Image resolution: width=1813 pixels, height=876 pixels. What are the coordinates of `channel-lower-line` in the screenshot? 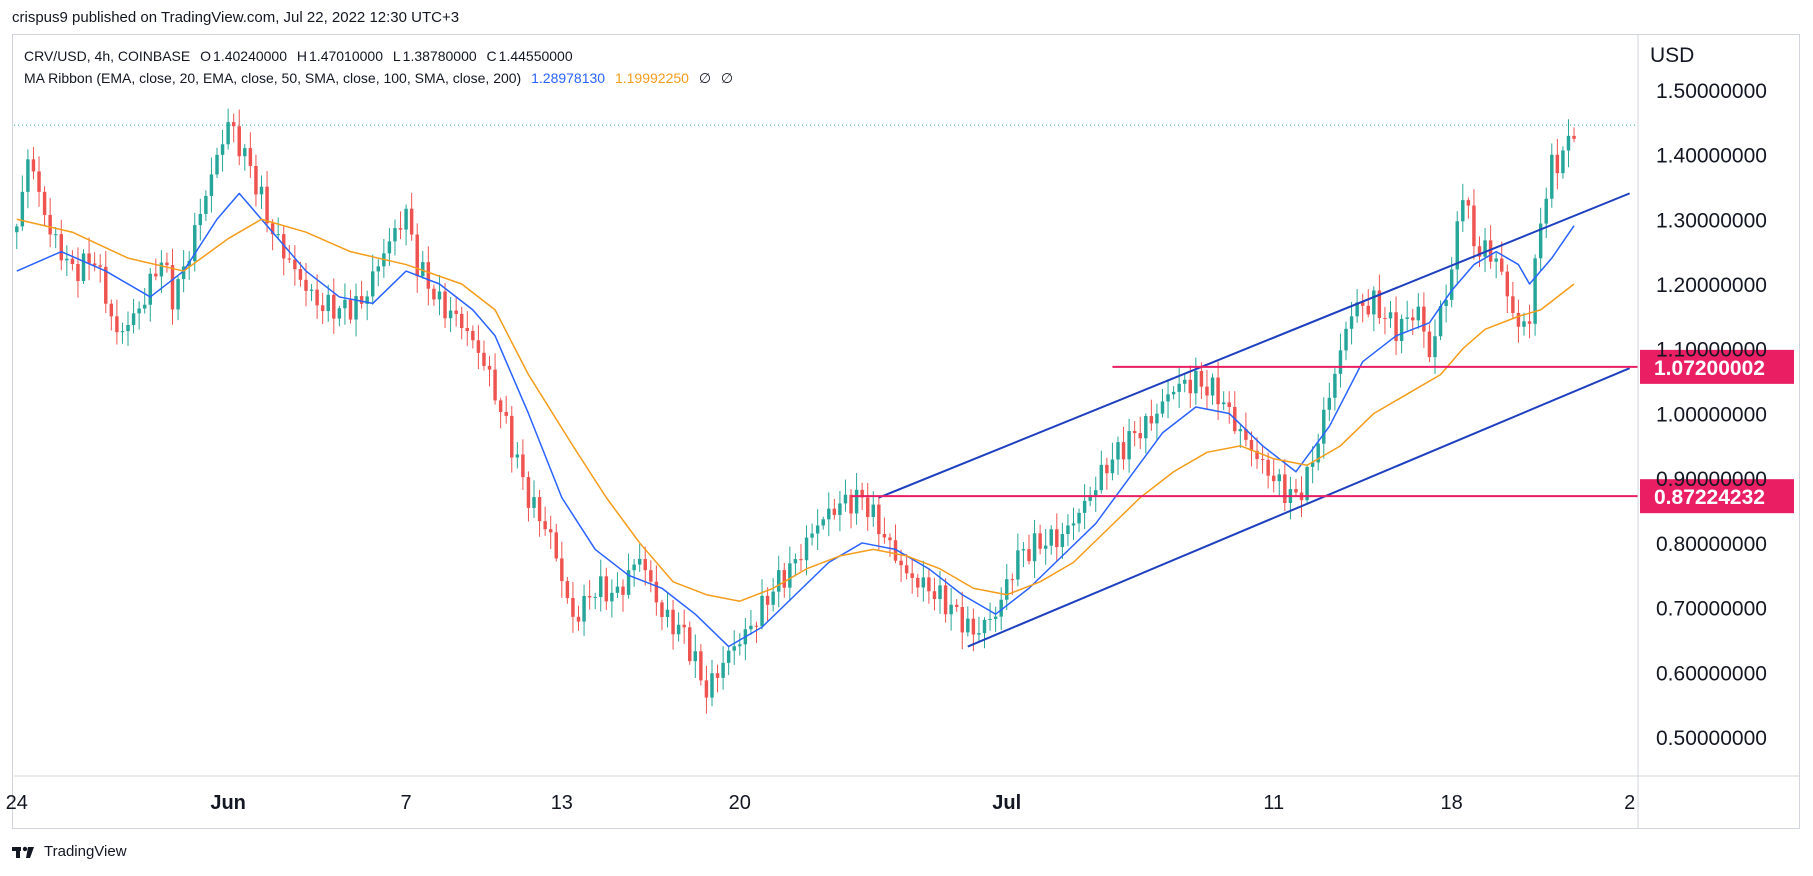 It's located at (1299, 507).